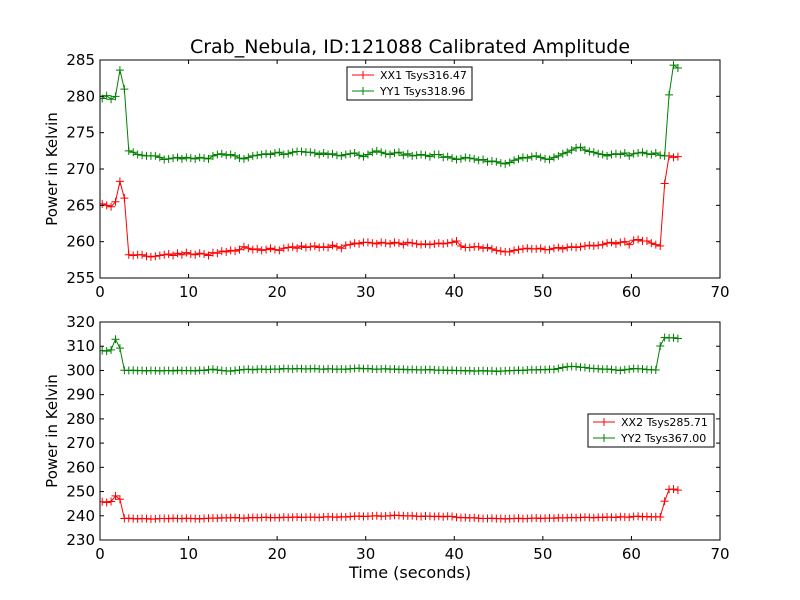  What do you see at coordinates (365, 554) in the screenshot?
I see `x-tick-label: 30` at bounding box center [365, 554].